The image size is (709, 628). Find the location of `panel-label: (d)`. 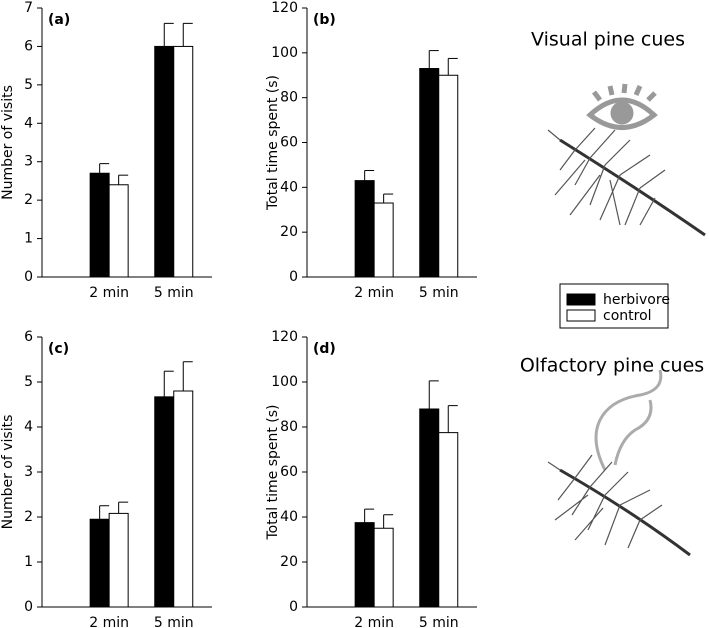

panel-label: (d) is located at coordinates (324, 349).